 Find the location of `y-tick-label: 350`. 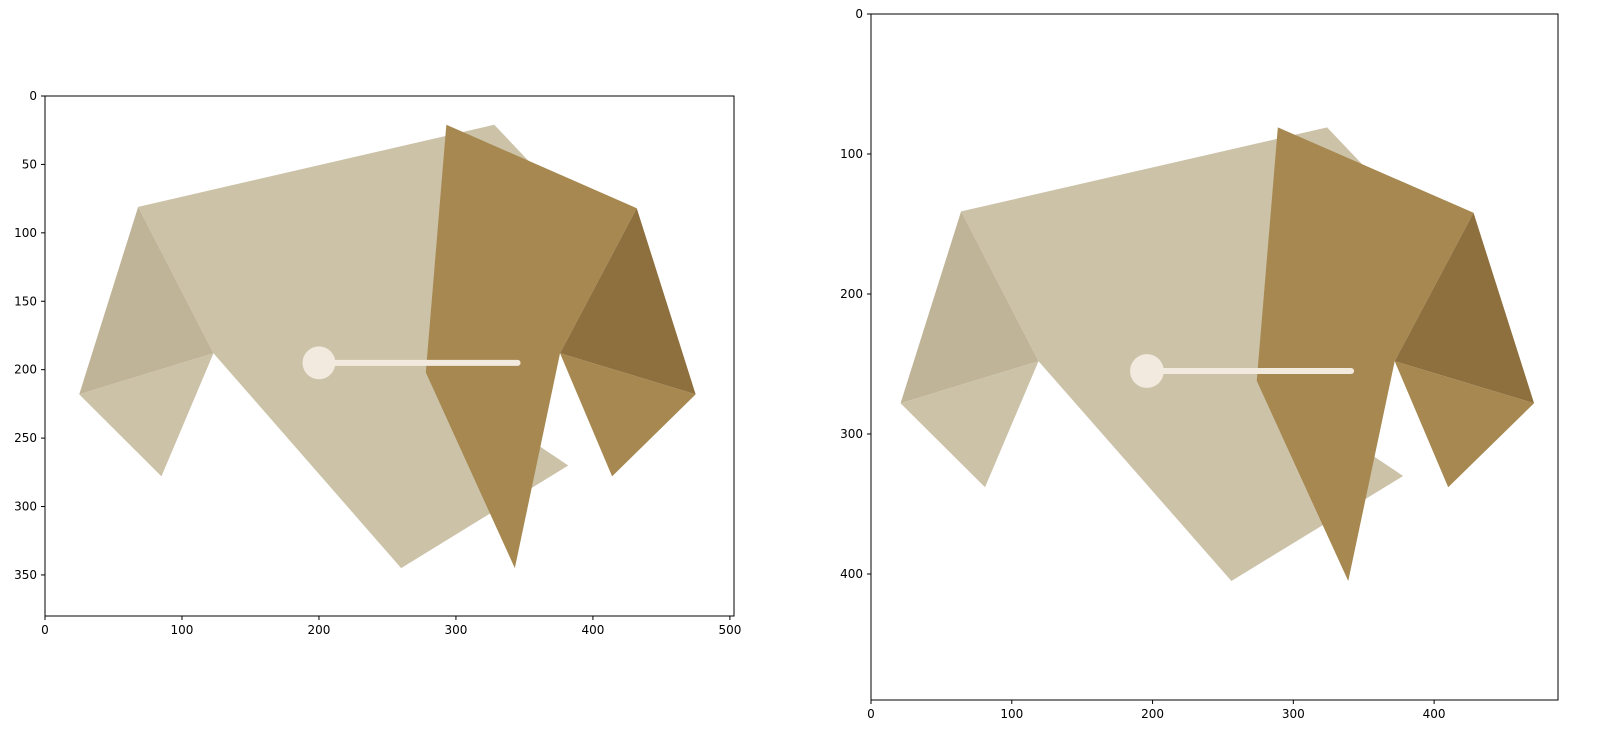

y-tick-label: 350 is located at coordinates (25, 575).